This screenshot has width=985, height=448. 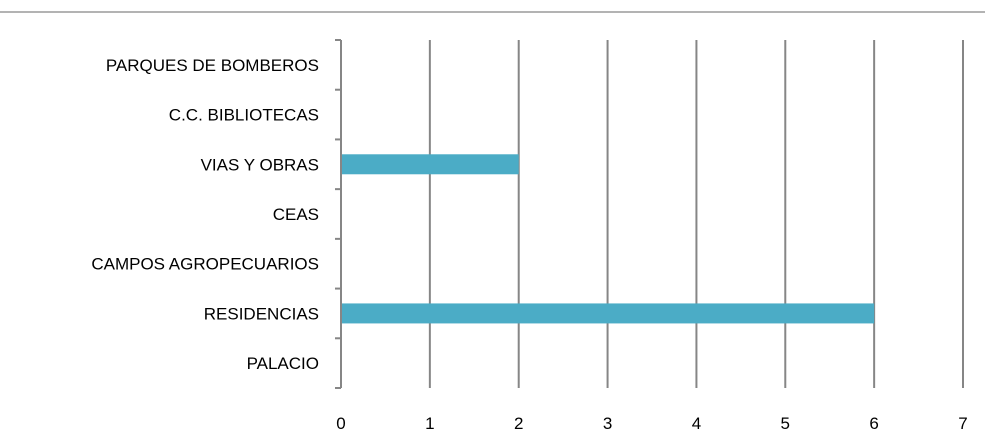 I want to click on category-label: VIAS Y OBRAS, so click(x=260, y=164).